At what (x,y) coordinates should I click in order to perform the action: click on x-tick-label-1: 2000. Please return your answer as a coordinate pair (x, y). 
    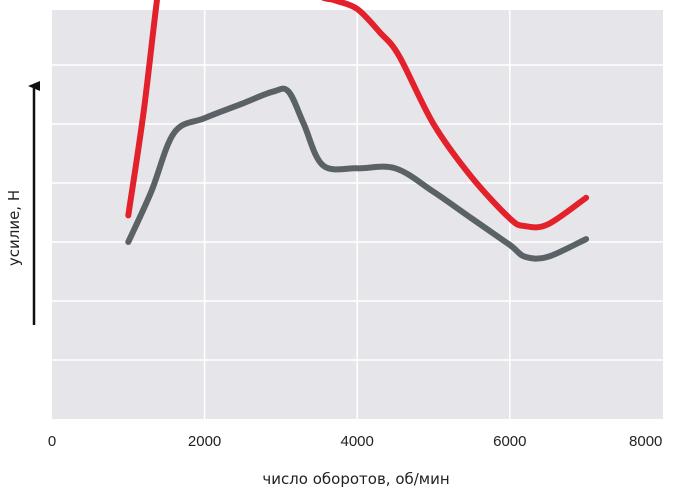
    Looking at the image, I should click on (204, 441).